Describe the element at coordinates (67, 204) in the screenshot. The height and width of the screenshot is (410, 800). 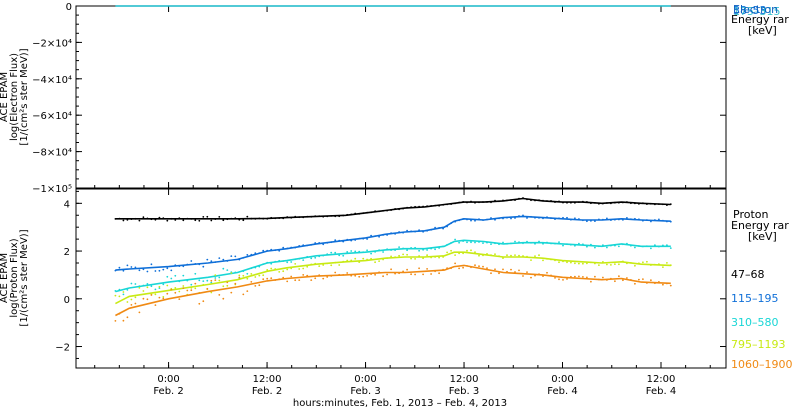
I see `proton-y-tick-label: 4` at that location.